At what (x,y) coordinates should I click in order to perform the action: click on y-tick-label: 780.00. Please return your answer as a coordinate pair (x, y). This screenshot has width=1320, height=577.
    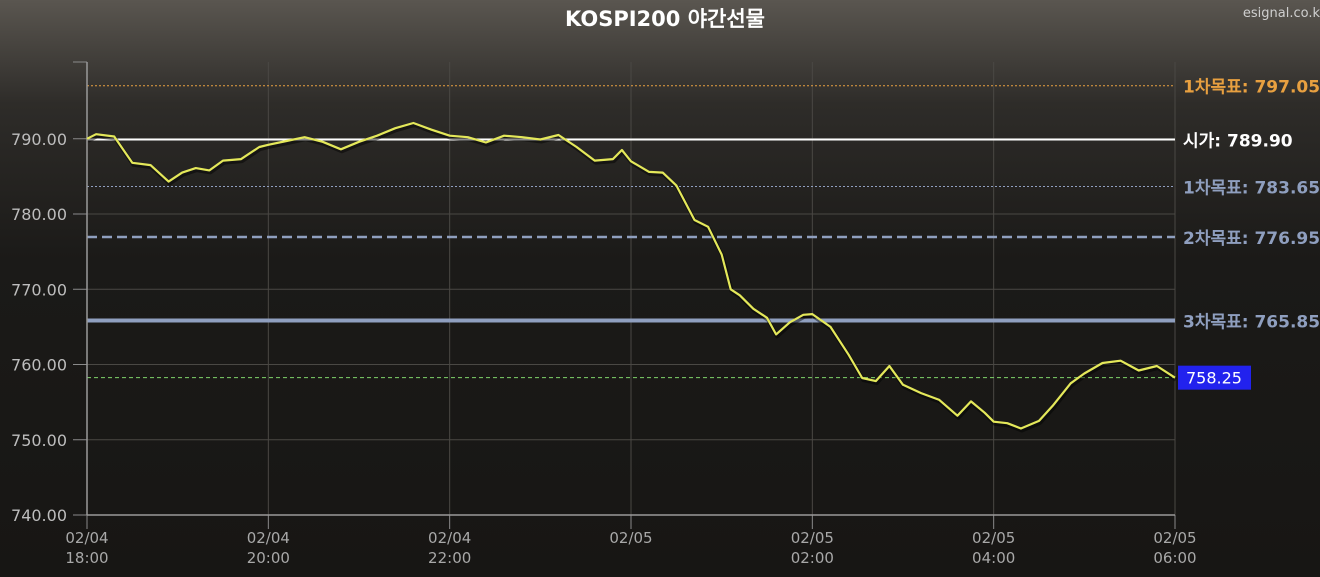
    Looking at the image, I should click on (39, 214).